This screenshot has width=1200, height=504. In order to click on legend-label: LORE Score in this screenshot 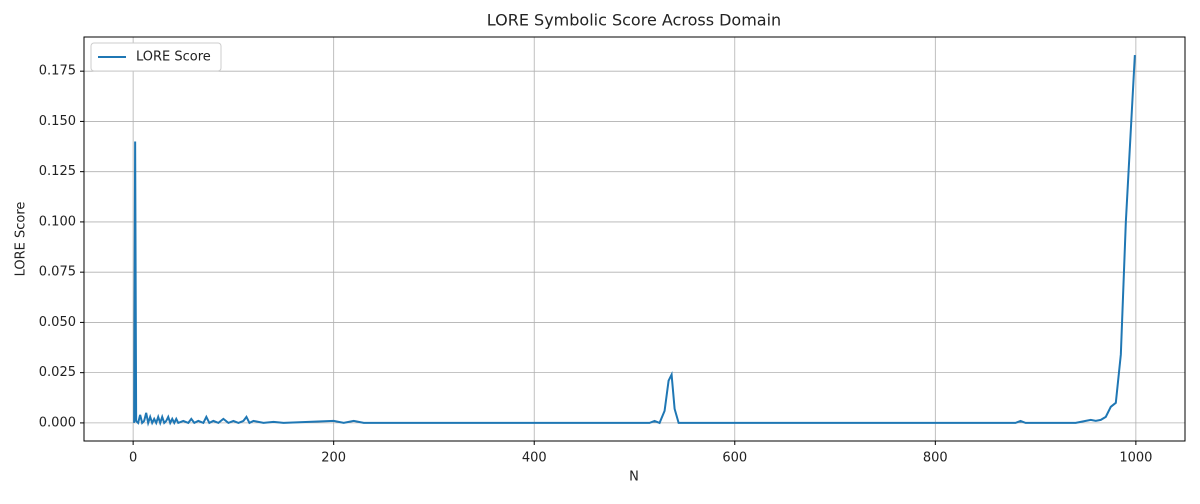, I will do `click(173, 57)`.